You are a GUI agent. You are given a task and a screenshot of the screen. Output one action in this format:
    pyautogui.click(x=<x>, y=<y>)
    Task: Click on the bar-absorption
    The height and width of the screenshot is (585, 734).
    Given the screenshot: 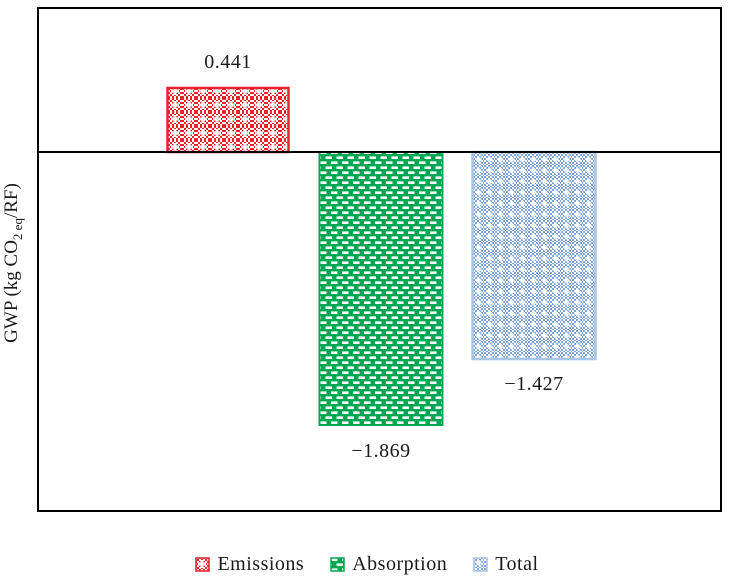 What is the action you would take?
    pyautogui.click(x=381, y=288)
    